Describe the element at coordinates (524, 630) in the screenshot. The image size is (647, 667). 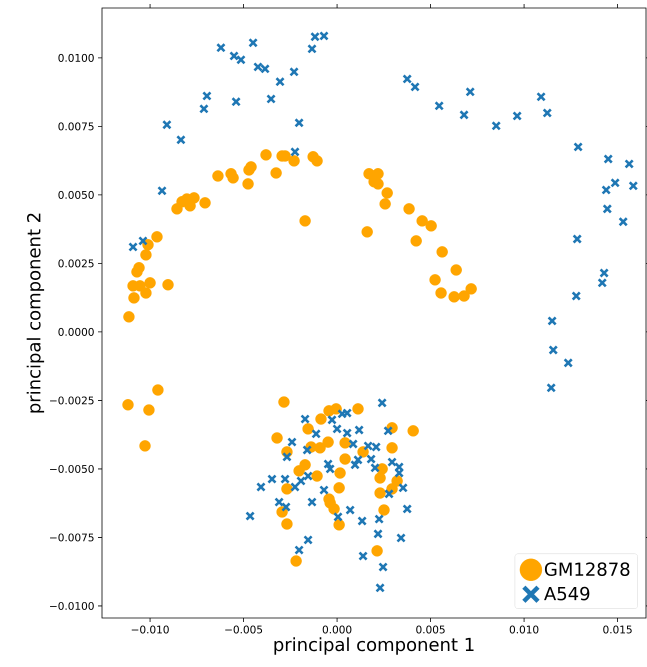
I see `x-tick-label: 0.010` at that location.